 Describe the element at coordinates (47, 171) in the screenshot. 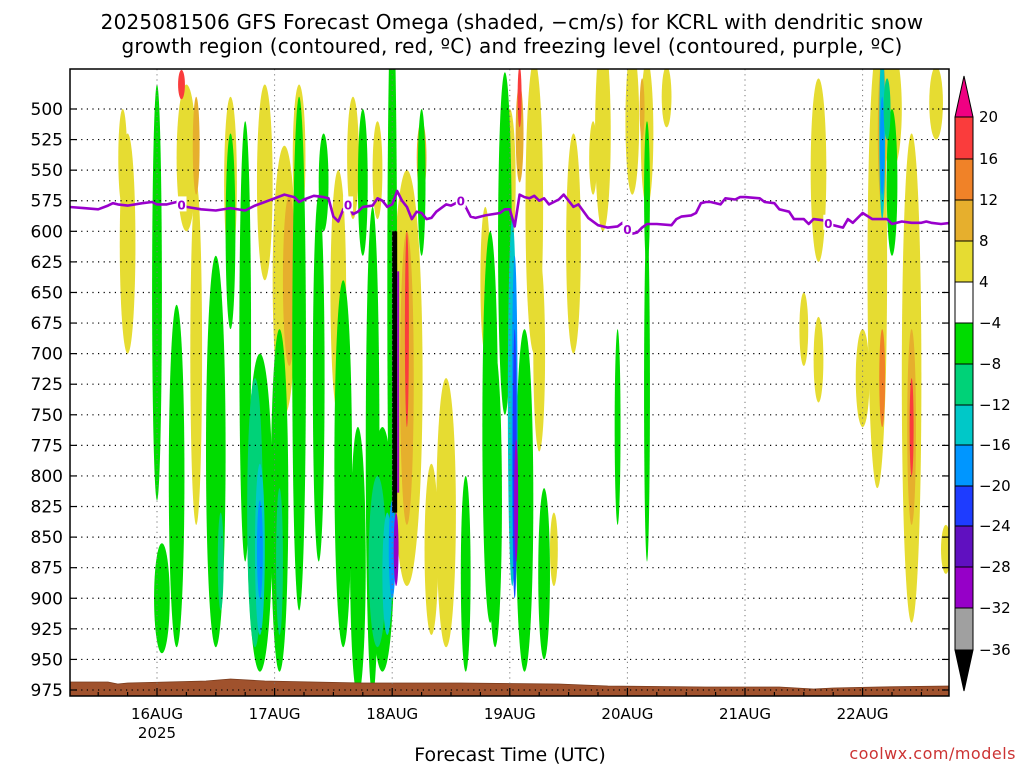

I see `y-tick-label: 550` at that location.